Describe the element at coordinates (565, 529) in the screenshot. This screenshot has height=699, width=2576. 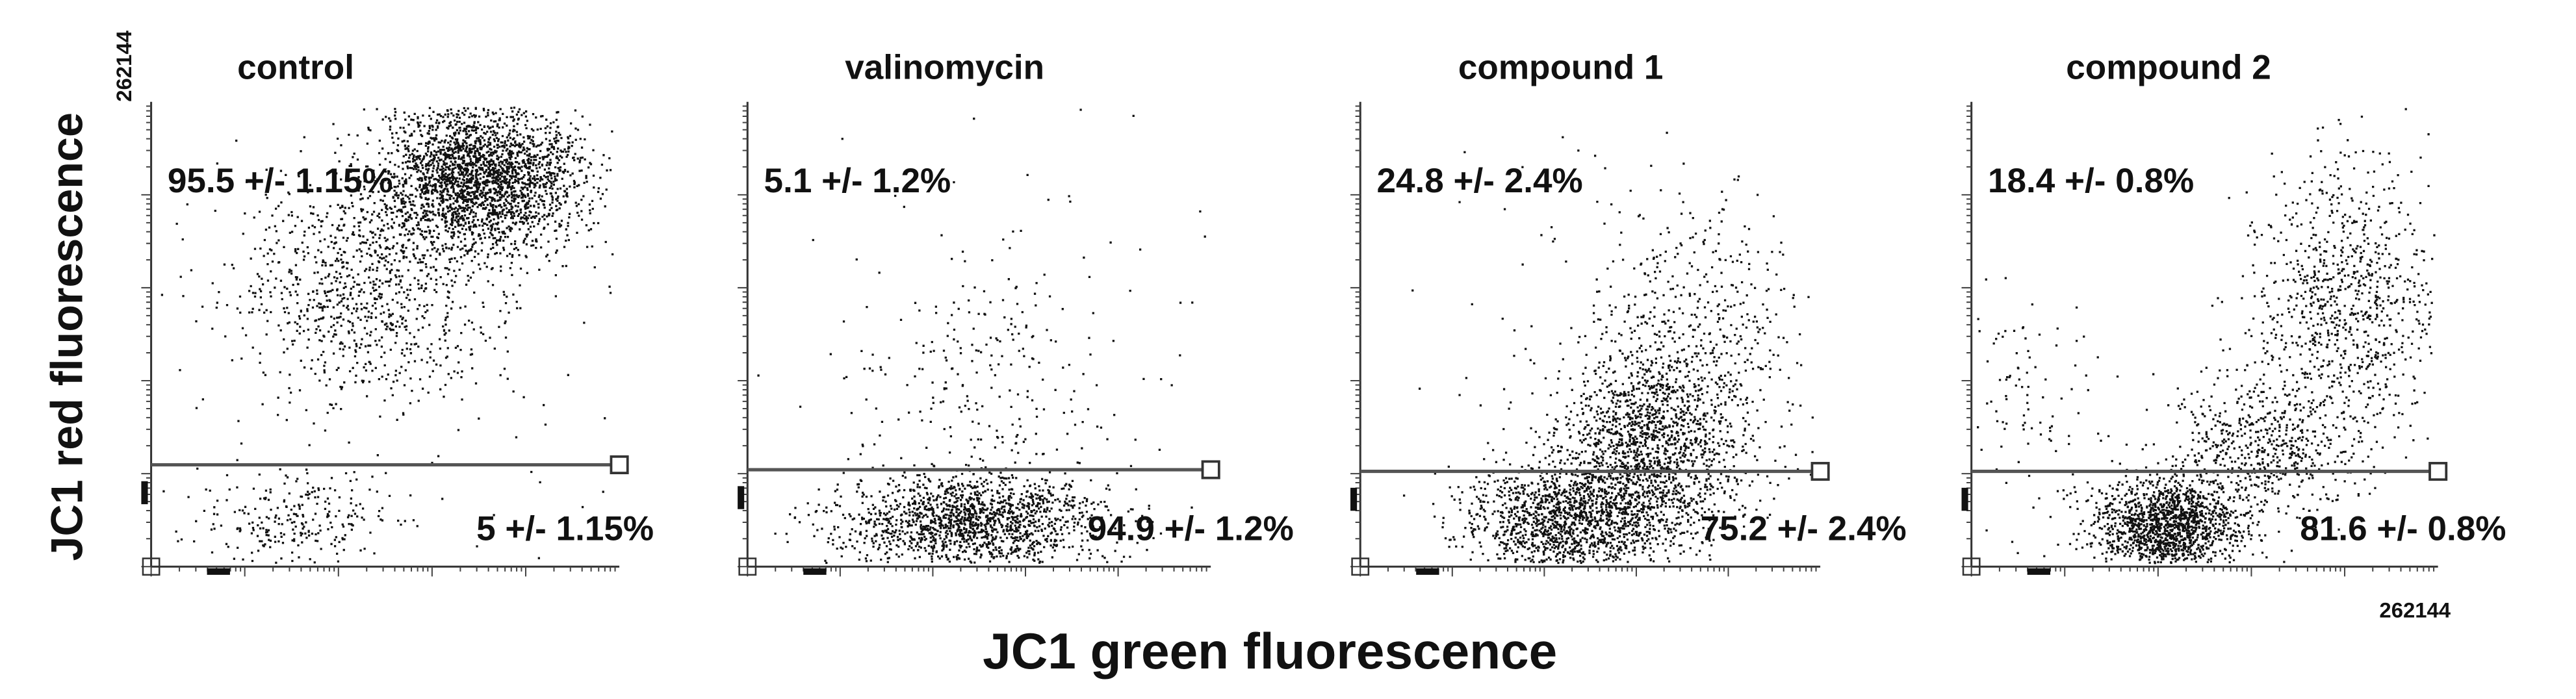
I see `lower-percentage: 5 +/- 1.15%` at that location.